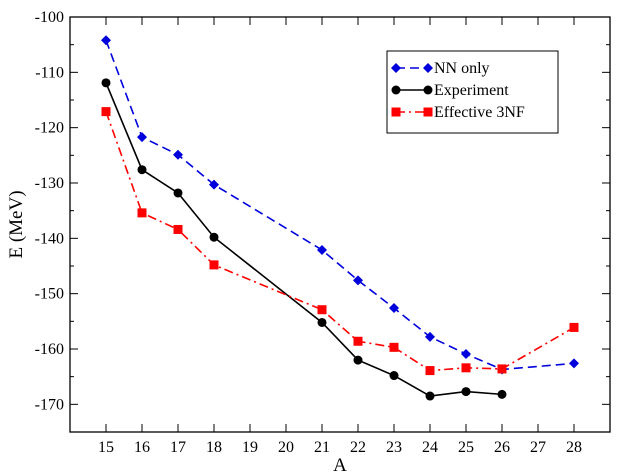 The height and width of the screenshot is (475, 622). Describe the element at coordinates (462, 68) in the screenshot. I see `legend-label-nn-only: NN only` at that location.